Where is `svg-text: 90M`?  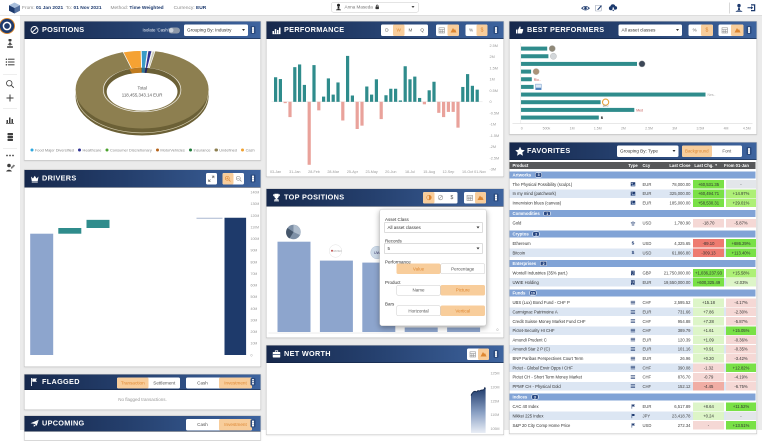 svg-text: 90M is located at coordinates (254, 251).